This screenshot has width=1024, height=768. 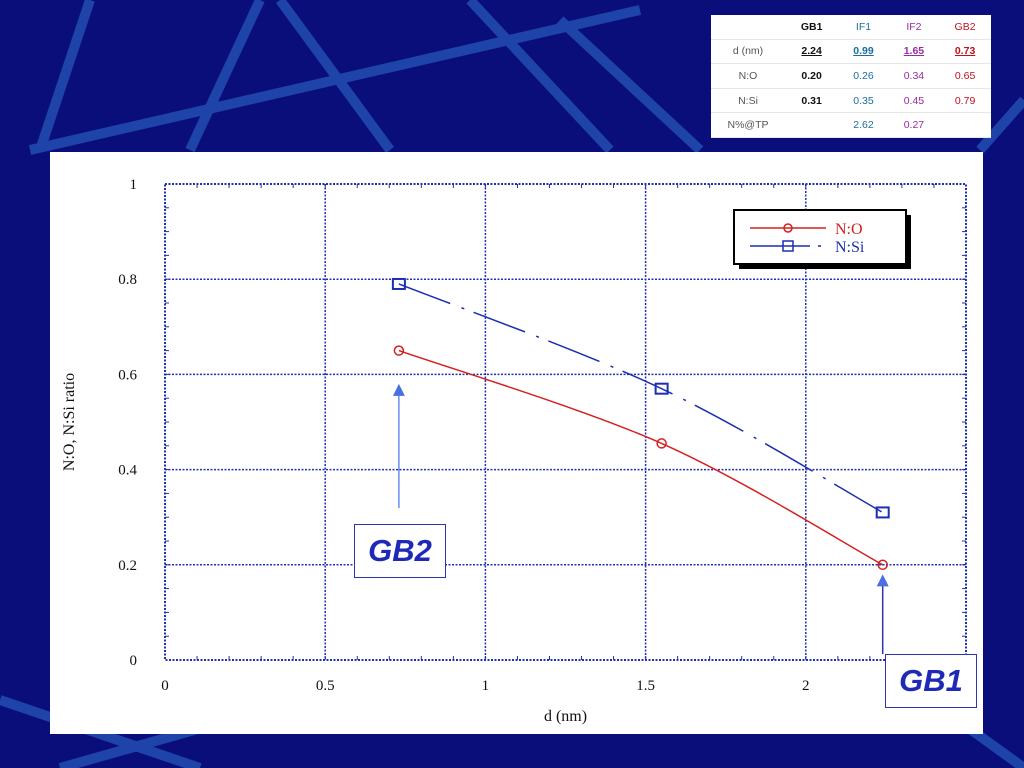 What do you see at coordinates (127, 375) in the screenshot?
I see `y-tick-label: 0.6` at bounding box center [127, 375].